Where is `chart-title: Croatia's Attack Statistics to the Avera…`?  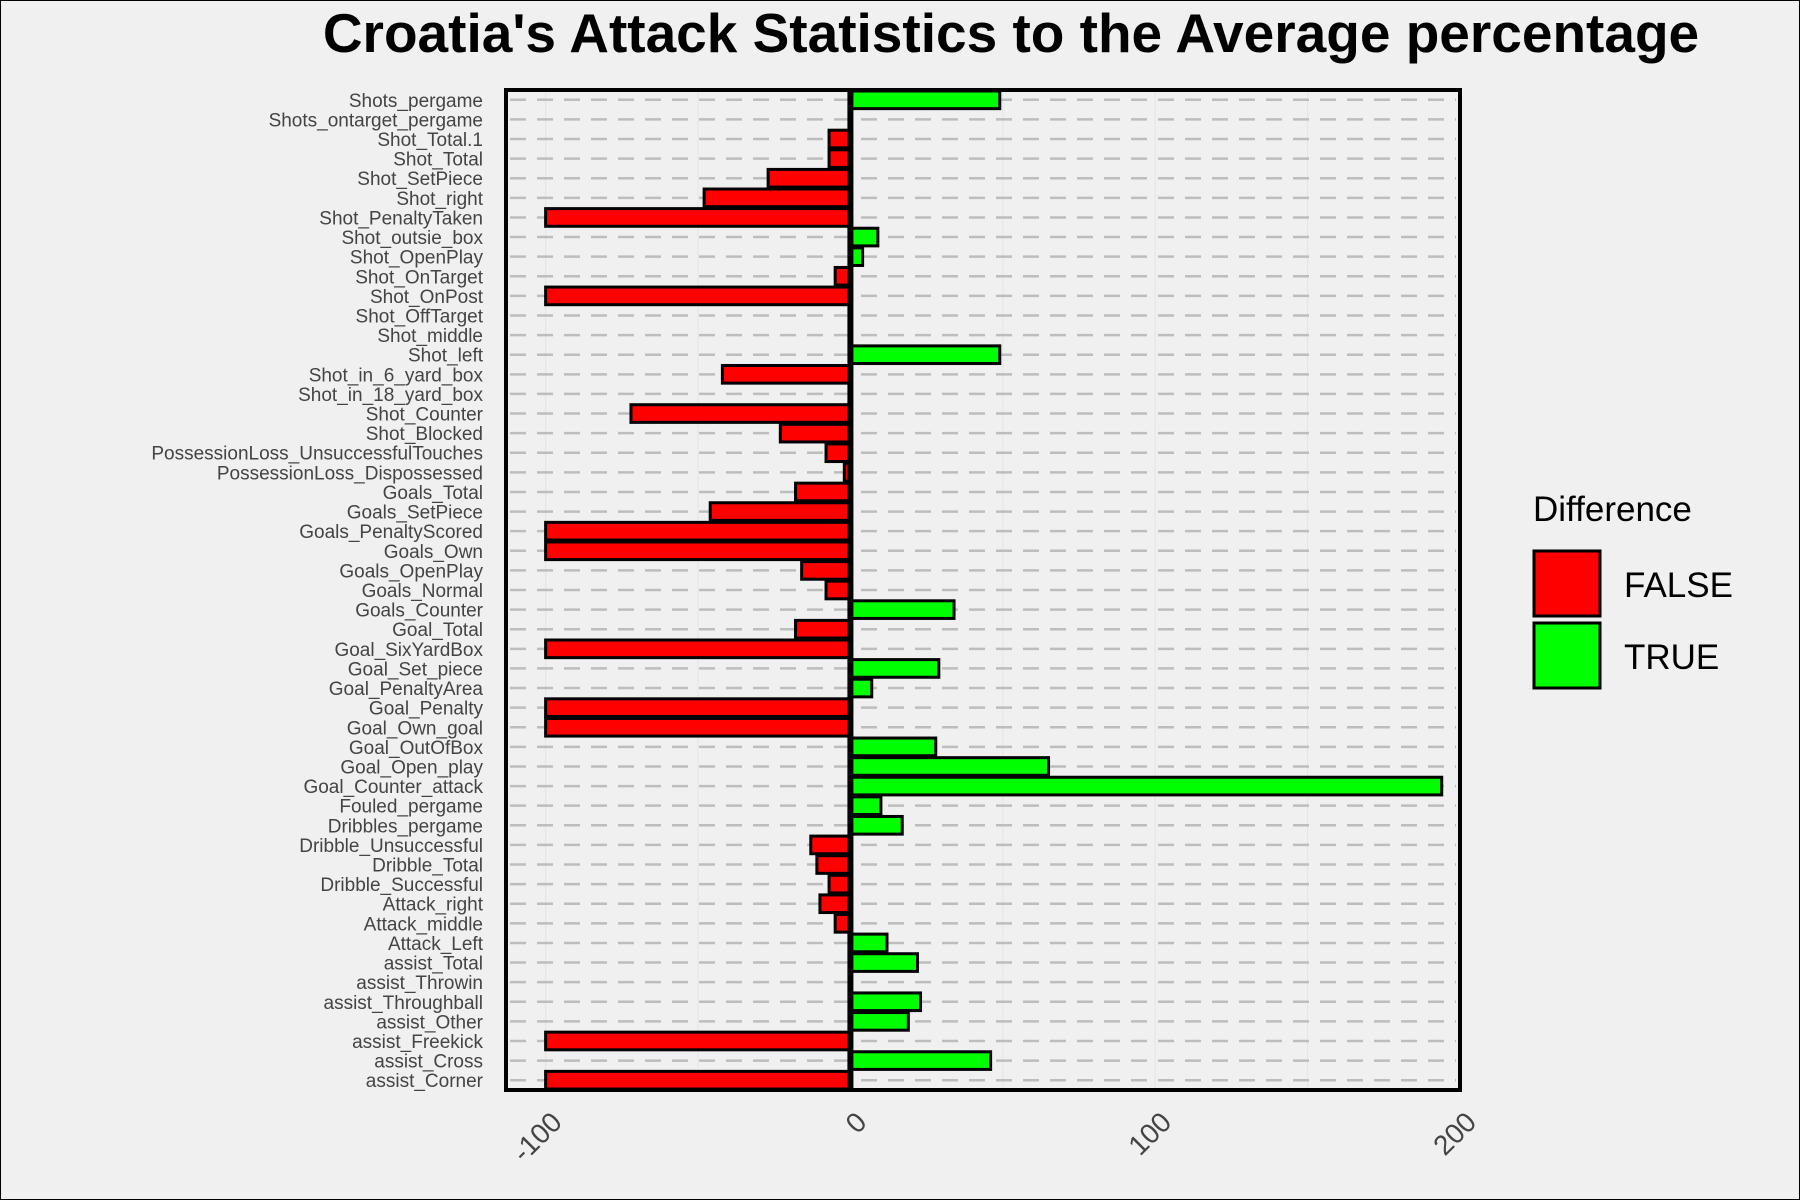
chart-title: Croatia's Attack Statistics to the Avera… is located at coordinates (1011, 33).